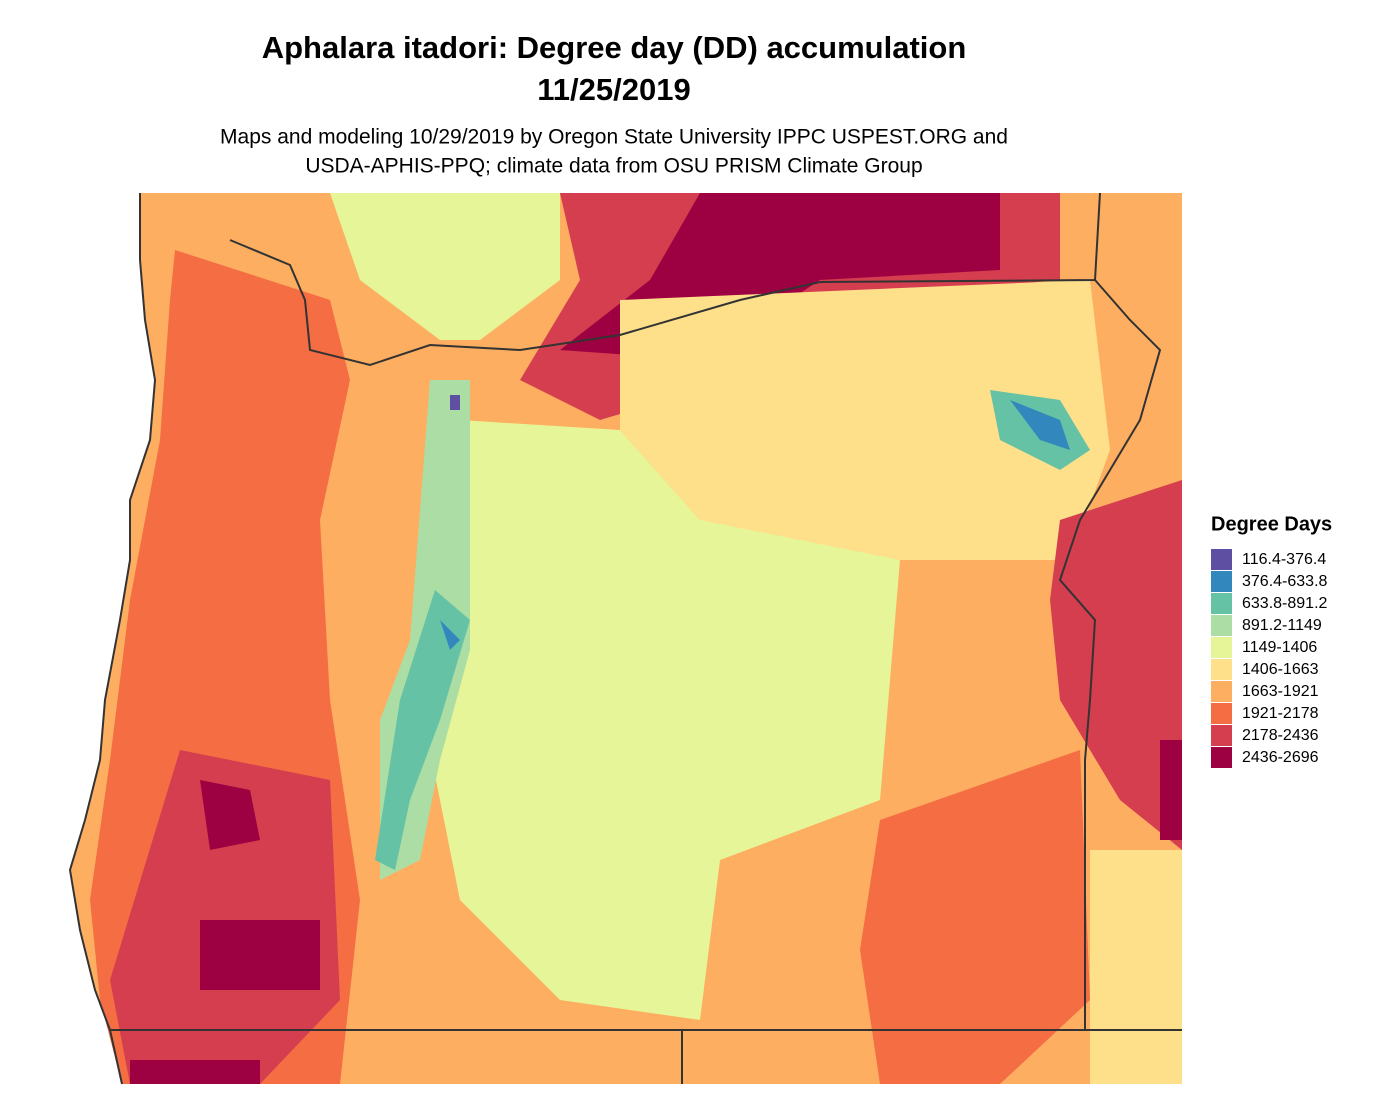 This screenshot has width=1399, height=1101. Describe the element at coordinates (1280, 691) in the screenshot. I see `legend-label: 1663-1921` at that location.